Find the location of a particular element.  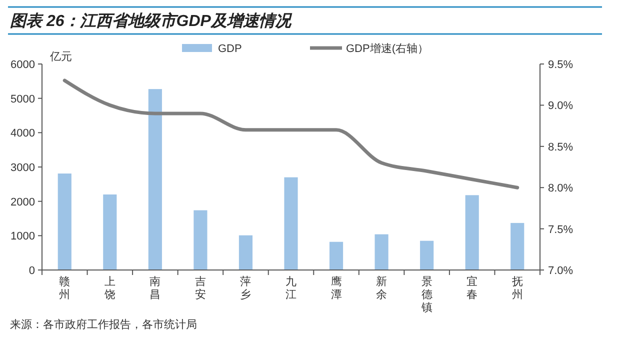

x-tick-label: 宜春 is located at coordinates (472, 288).